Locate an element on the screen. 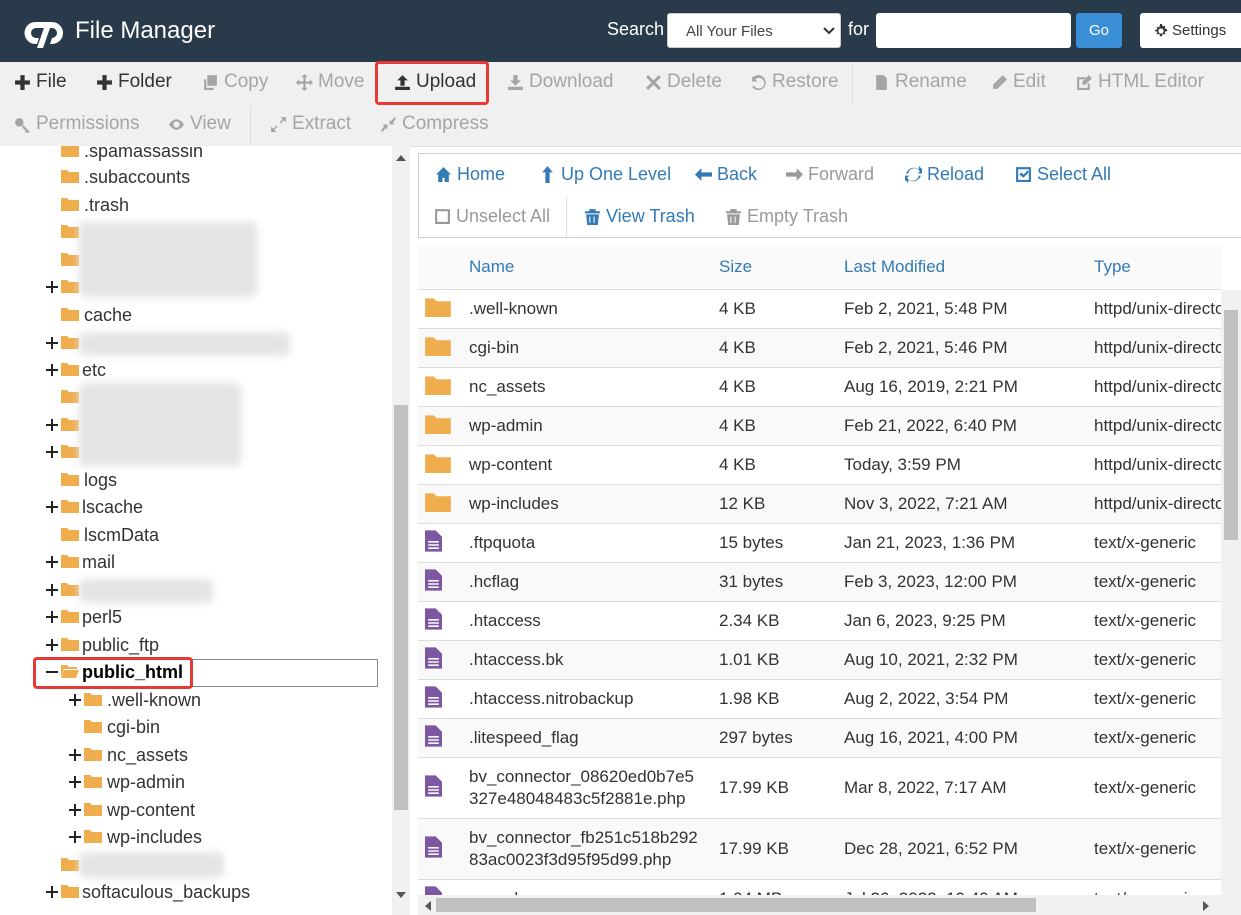  column-header: Type is located at coordinates (1153, 267).